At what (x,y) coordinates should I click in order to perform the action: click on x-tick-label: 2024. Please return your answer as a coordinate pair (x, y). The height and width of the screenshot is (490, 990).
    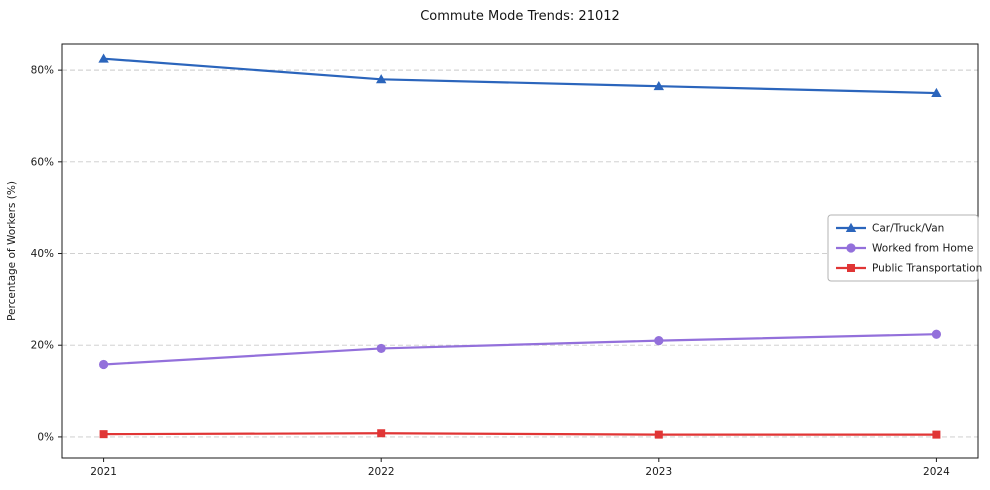
    Looking at the image, I should click on (936, 472).